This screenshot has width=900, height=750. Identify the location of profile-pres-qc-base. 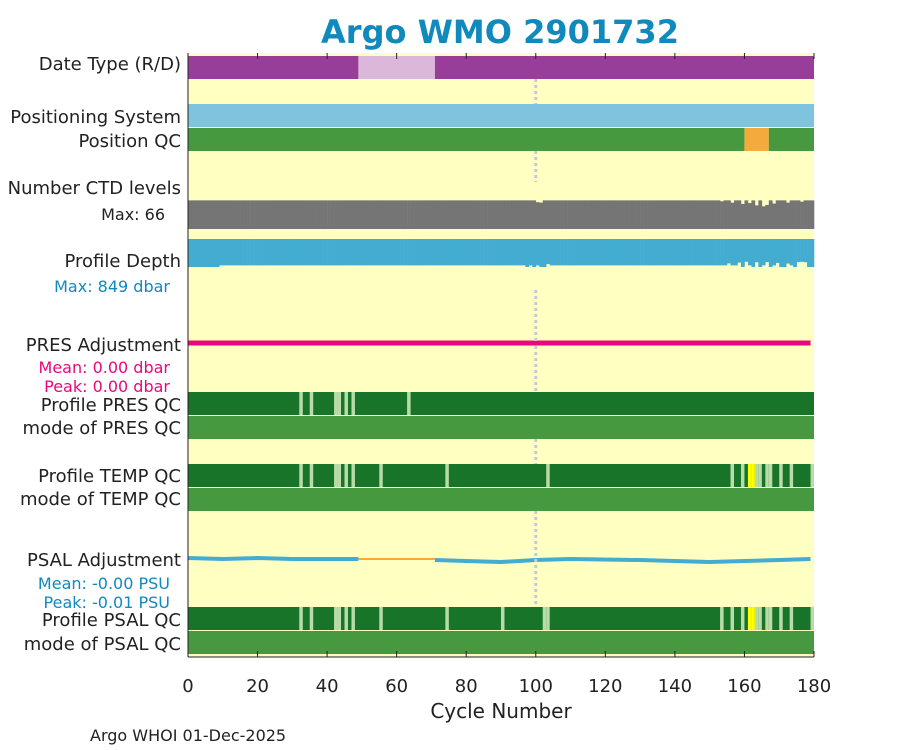
(501, 403).